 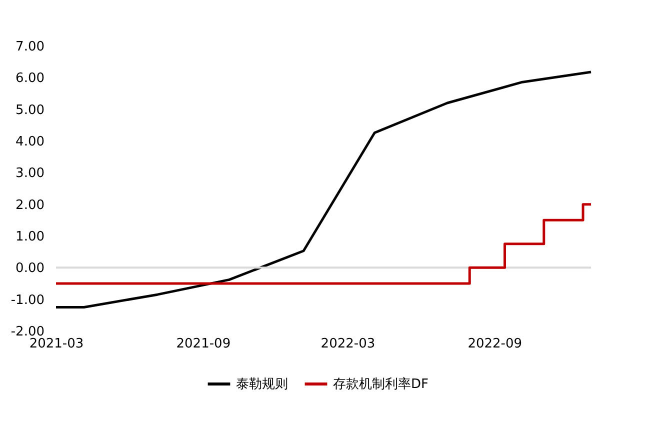 I want to click on y-tick-label: 7.00, so click(x=30, y=47).